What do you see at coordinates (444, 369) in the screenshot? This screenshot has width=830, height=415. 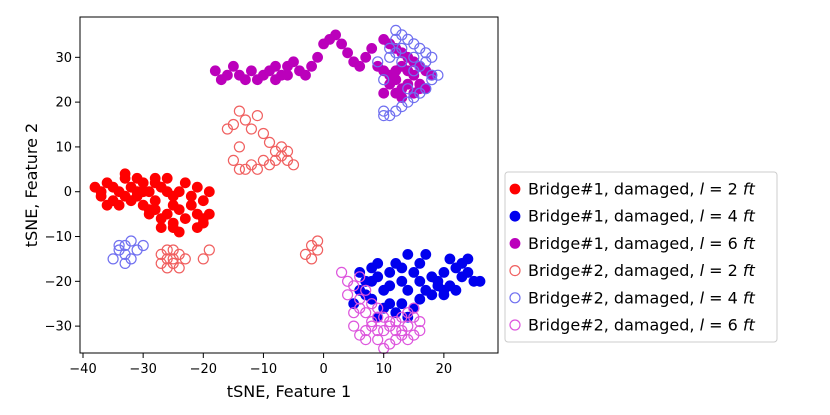 I see `x-tick-label: 20` at bounding box center [444, 369].